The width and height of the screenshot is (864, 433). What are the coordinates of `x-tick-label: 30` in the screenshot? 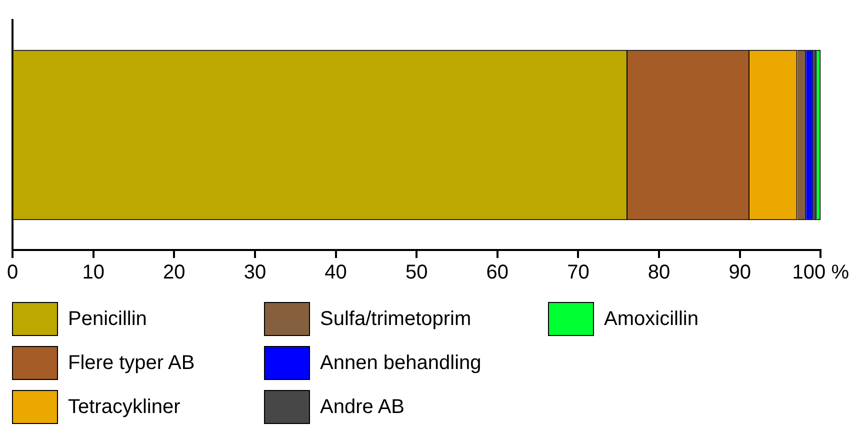 It's located at (255, 273).